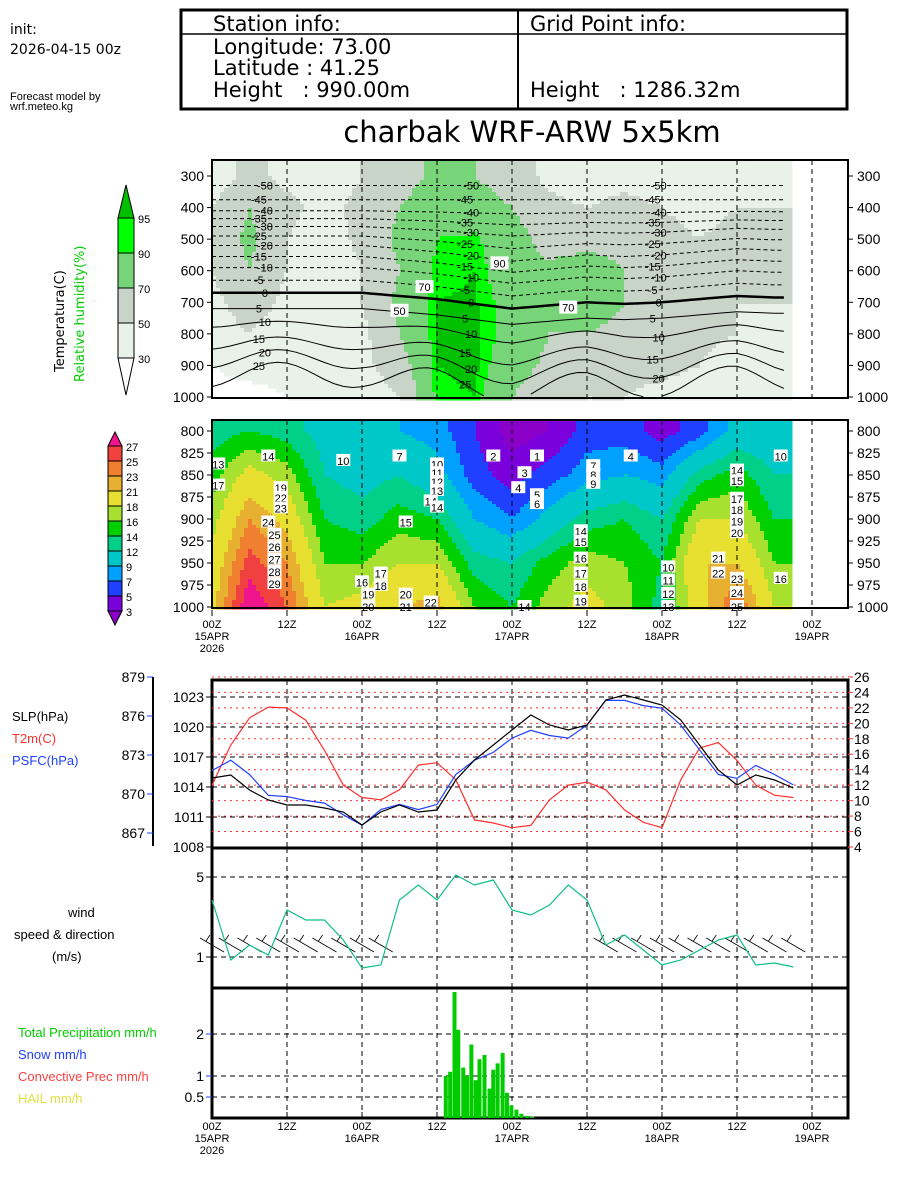  I want to click on pressure-tick-label-left: 900, so click(193, 365).